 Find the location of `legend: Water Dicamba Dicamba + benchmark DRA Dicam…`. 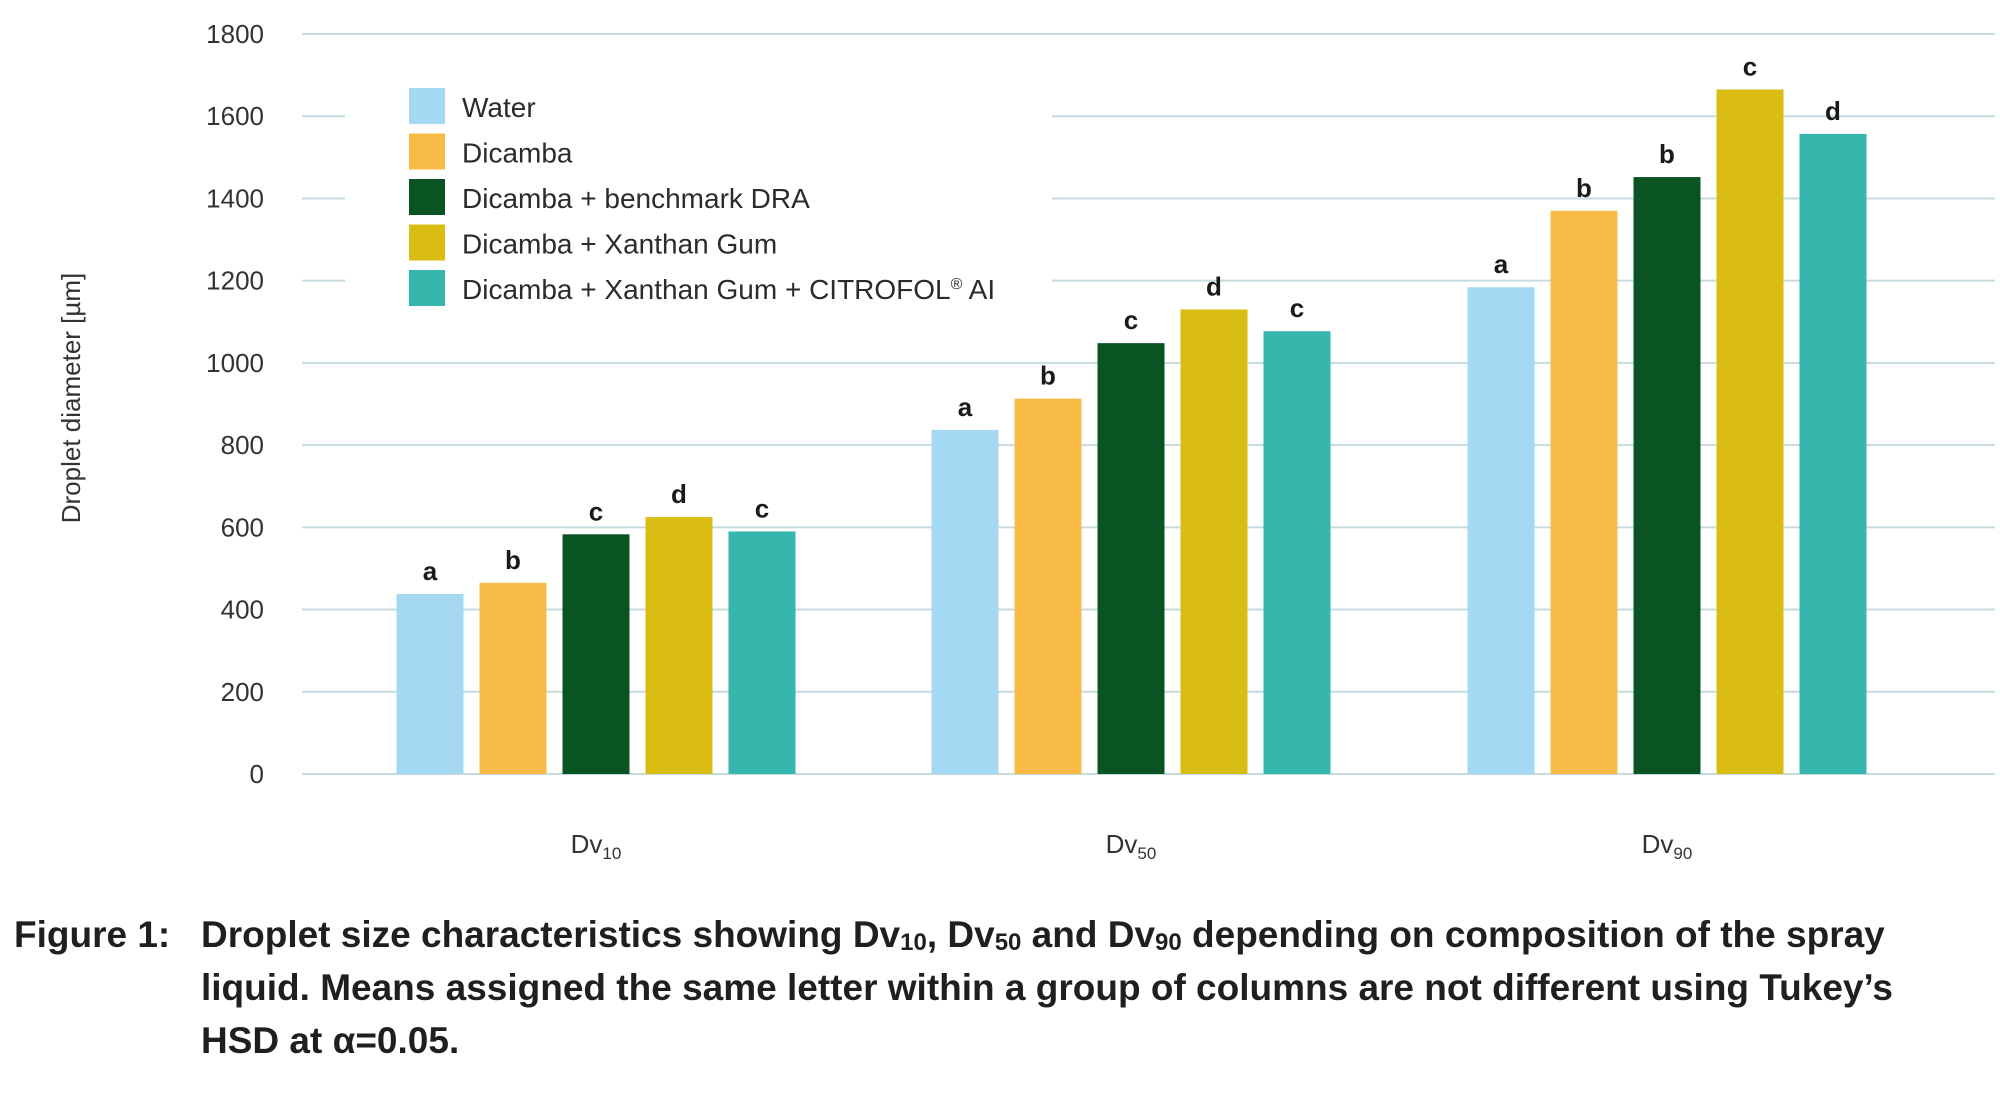

legend: Water Dicamba Dicamba + benchmark DRA Dicam… is located at coordinates (702, 197).